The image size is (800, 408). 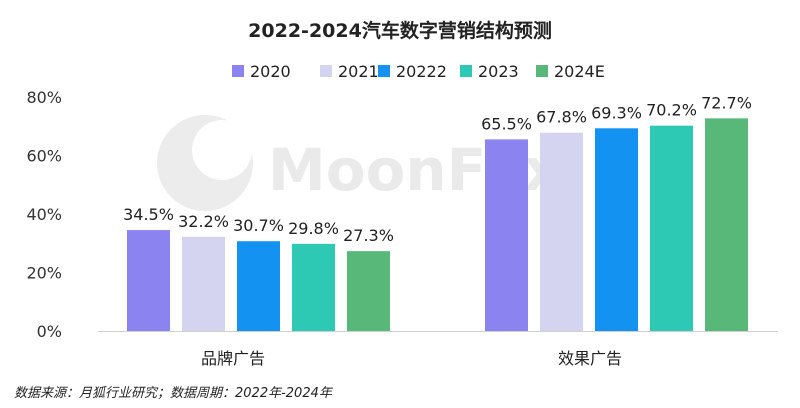 I want to click on legend-label: 2020, so click(x=270, y=71).